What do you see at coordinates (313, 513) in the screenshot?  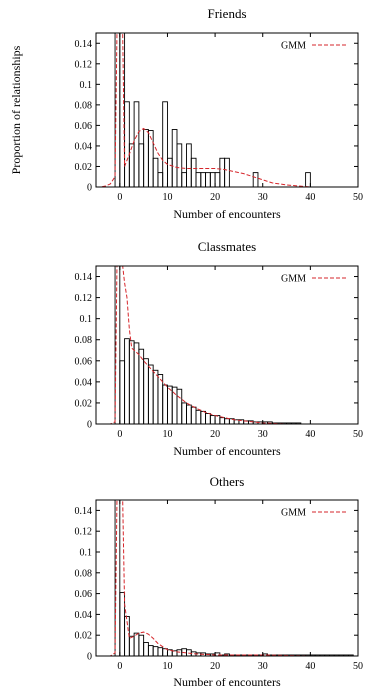 I see `legend: GMM` at bounding box center [313, 513].